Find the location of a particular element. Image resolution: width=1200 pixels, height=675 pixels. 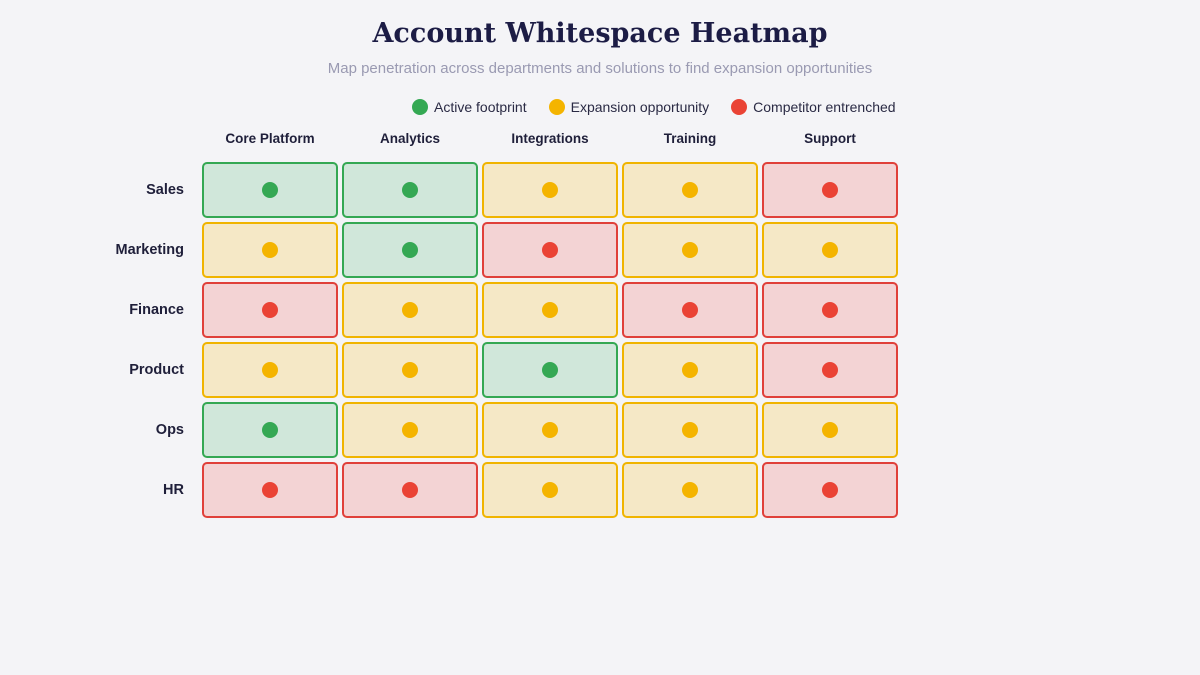

legend-item-competitor: Competitor entrenched is located at coordinates (813, 107).